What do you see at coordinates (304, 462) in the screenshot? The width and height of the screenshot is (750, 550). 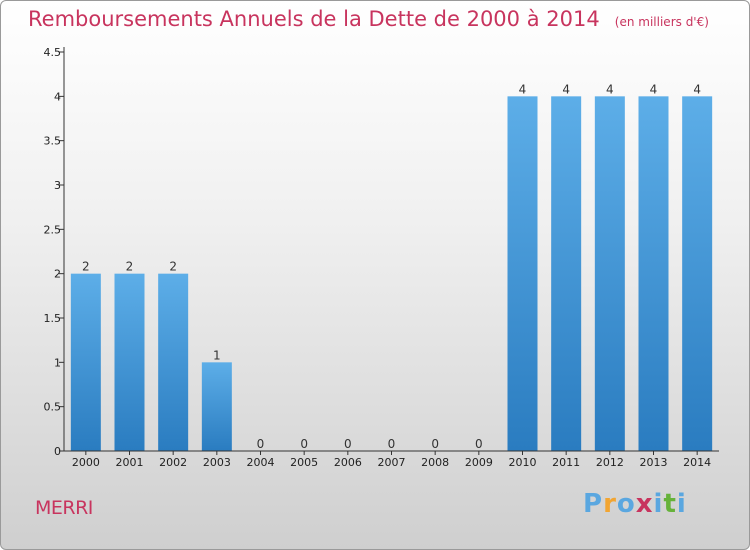 I see `x-tick-label-2005: 2005` at bounding box center [304, 462].